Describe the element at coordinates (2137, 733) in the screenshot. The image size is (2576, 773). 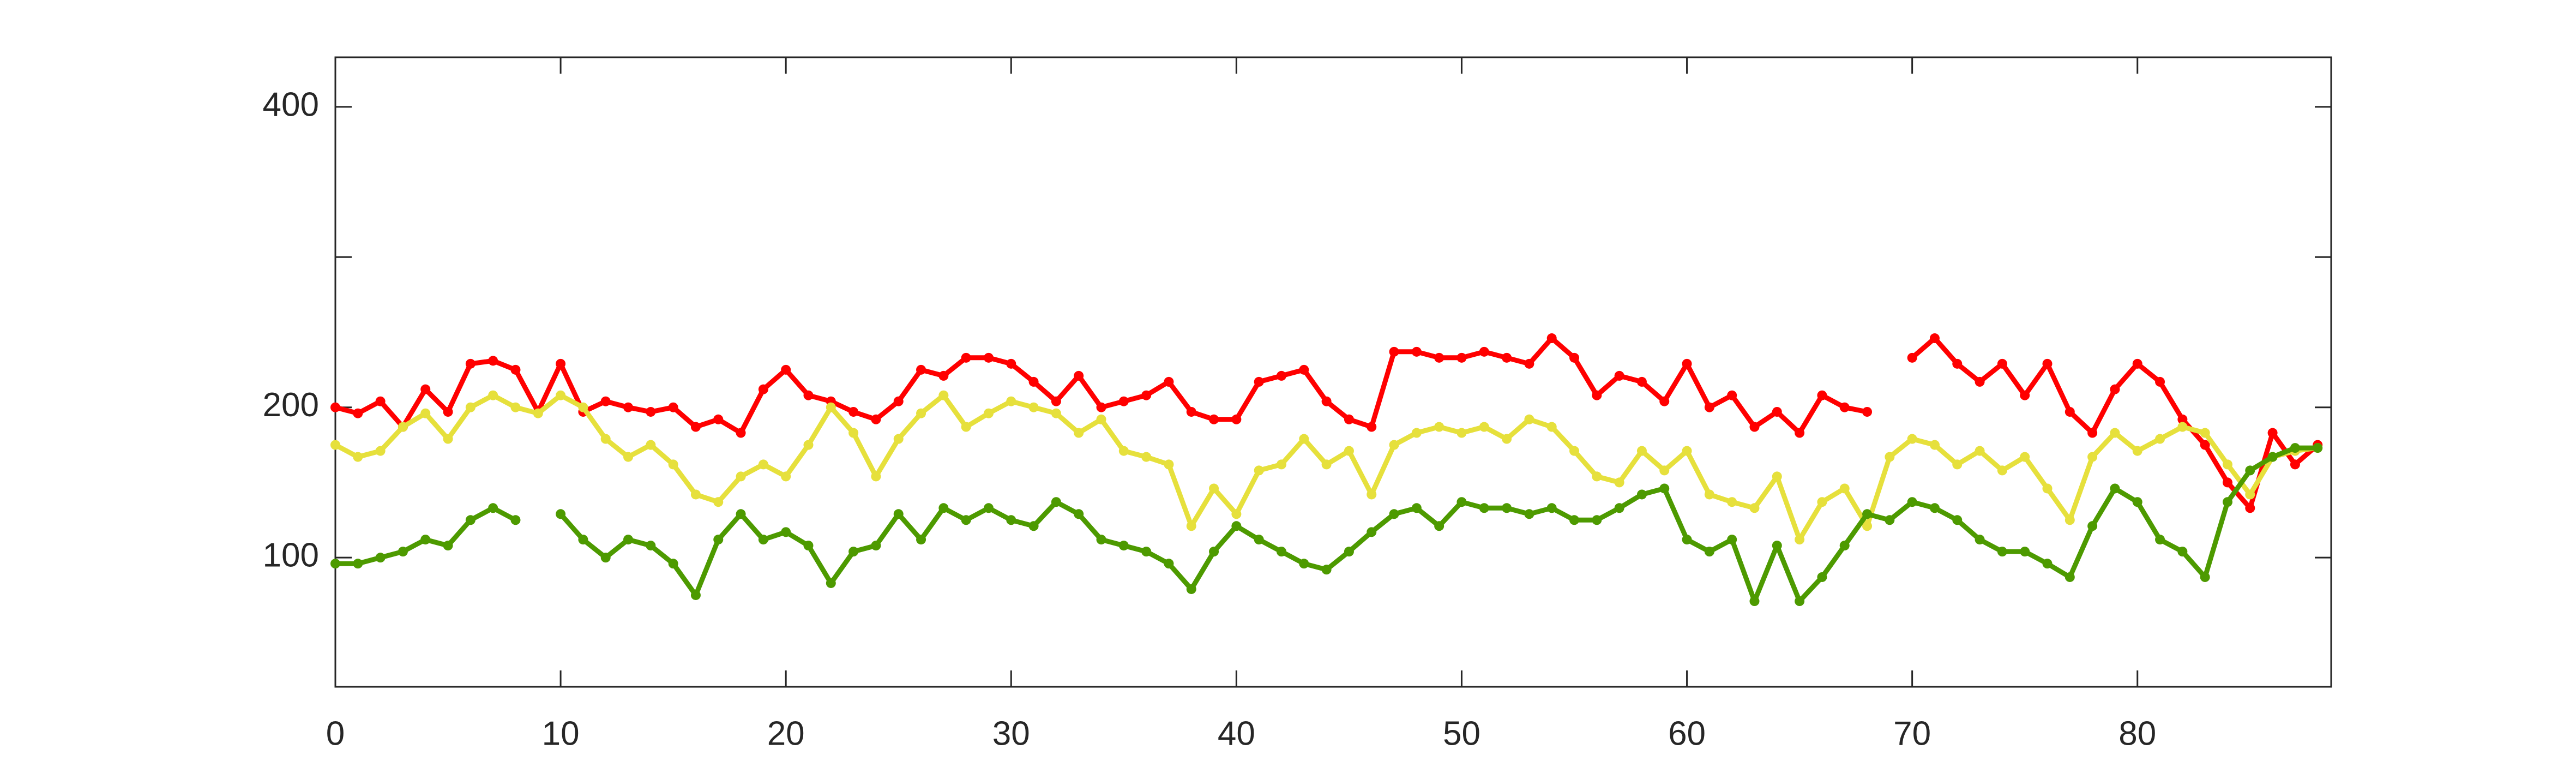
I see `x-tick-label: 80` at that location.